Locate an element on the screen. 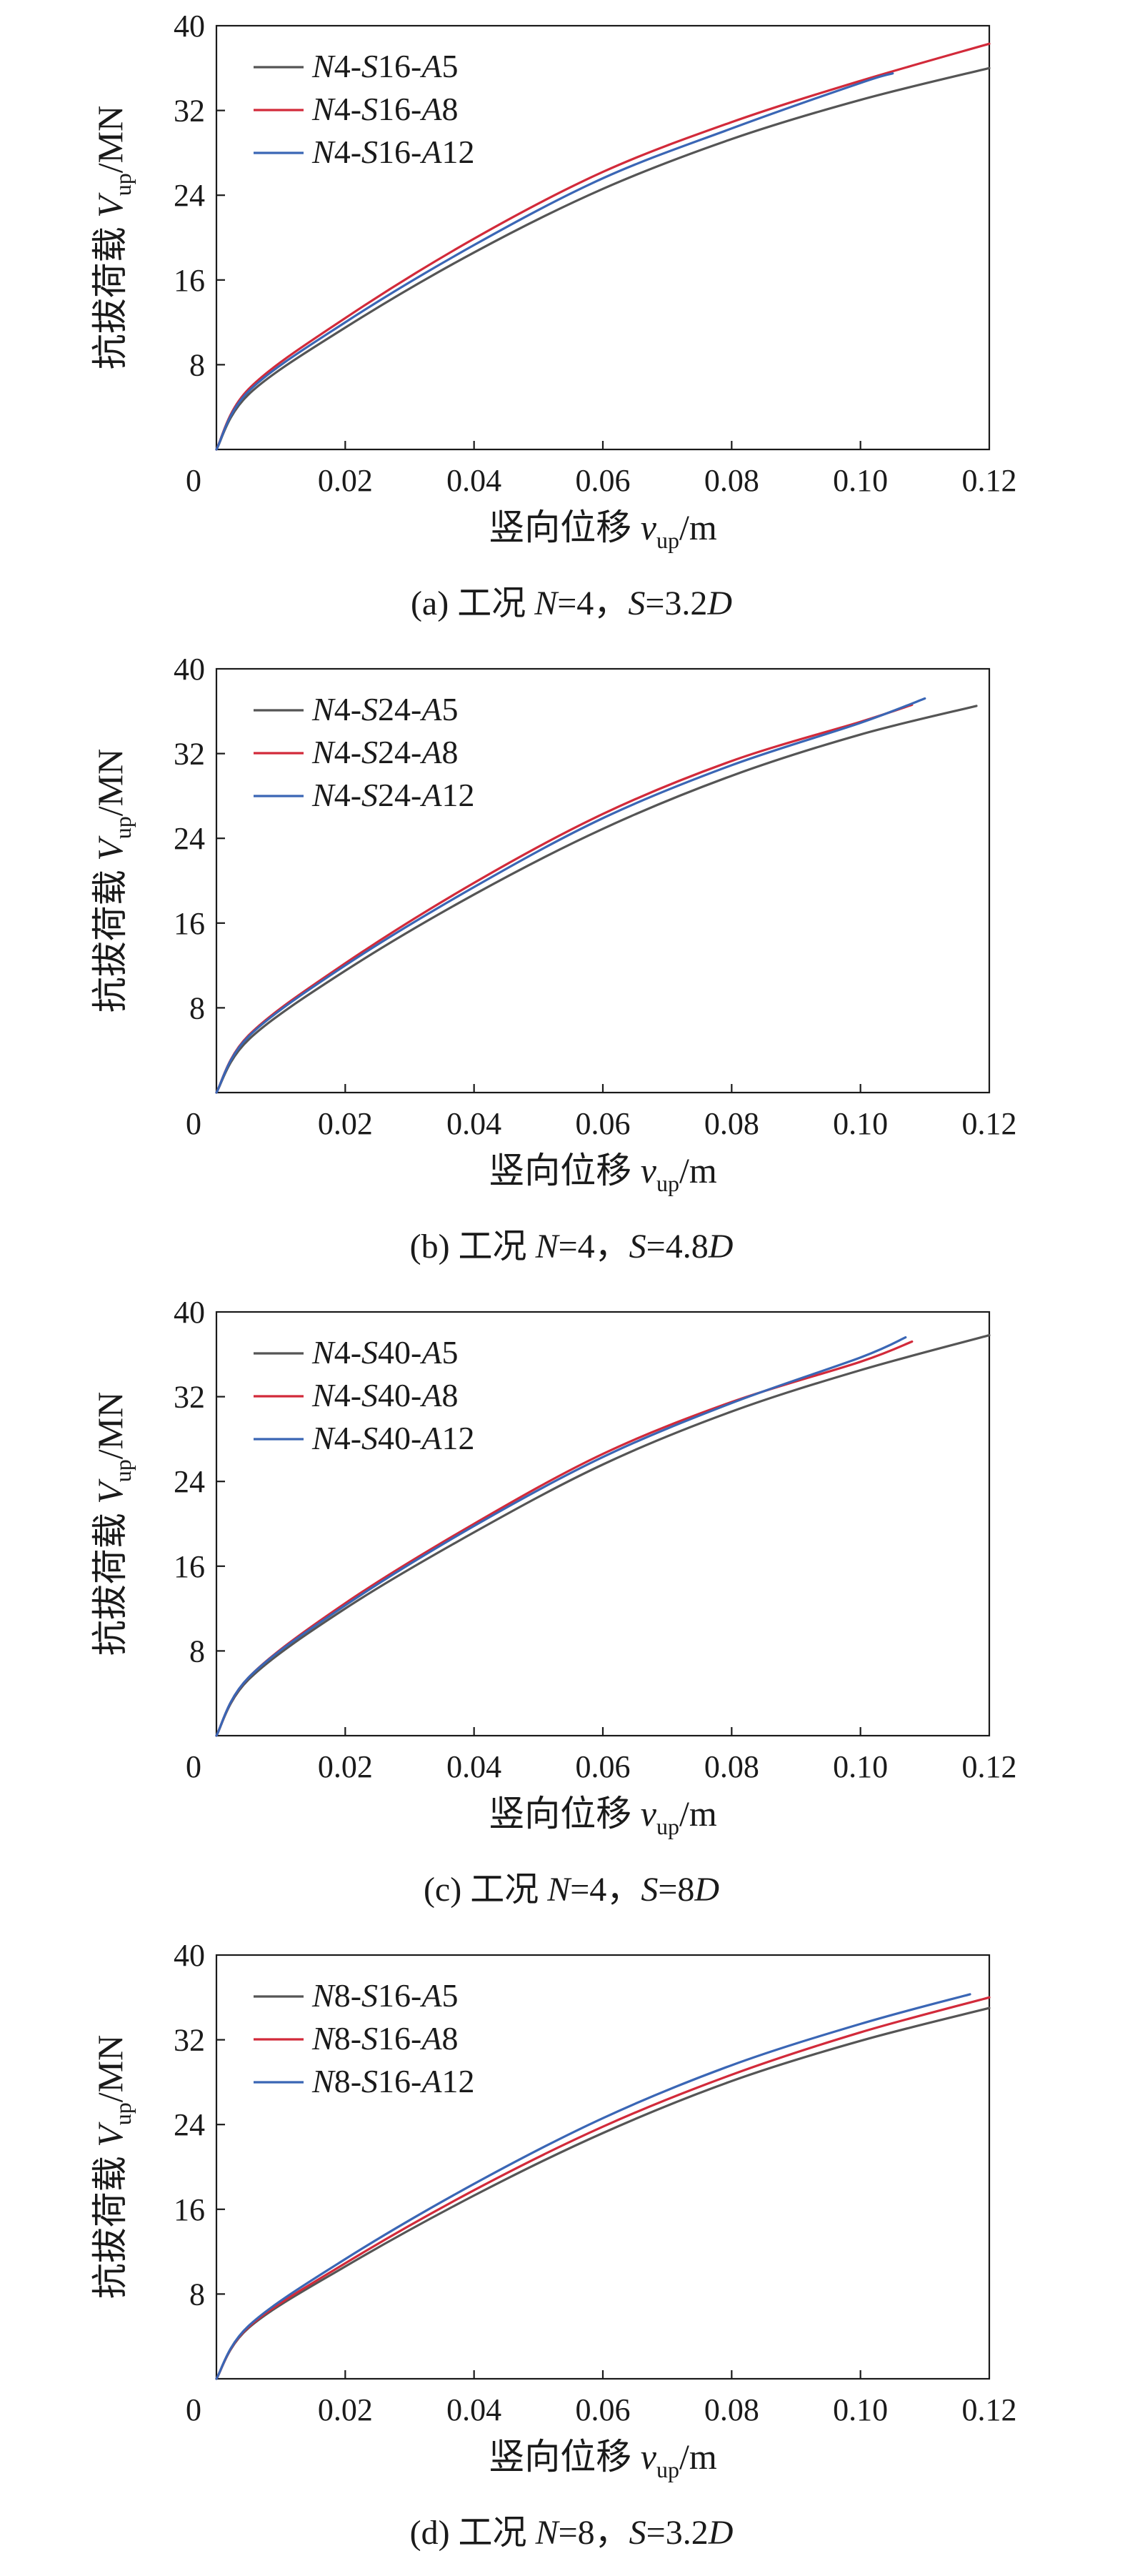  legend-label: N4-S40-A5 is located at coordinates (384, 1352).